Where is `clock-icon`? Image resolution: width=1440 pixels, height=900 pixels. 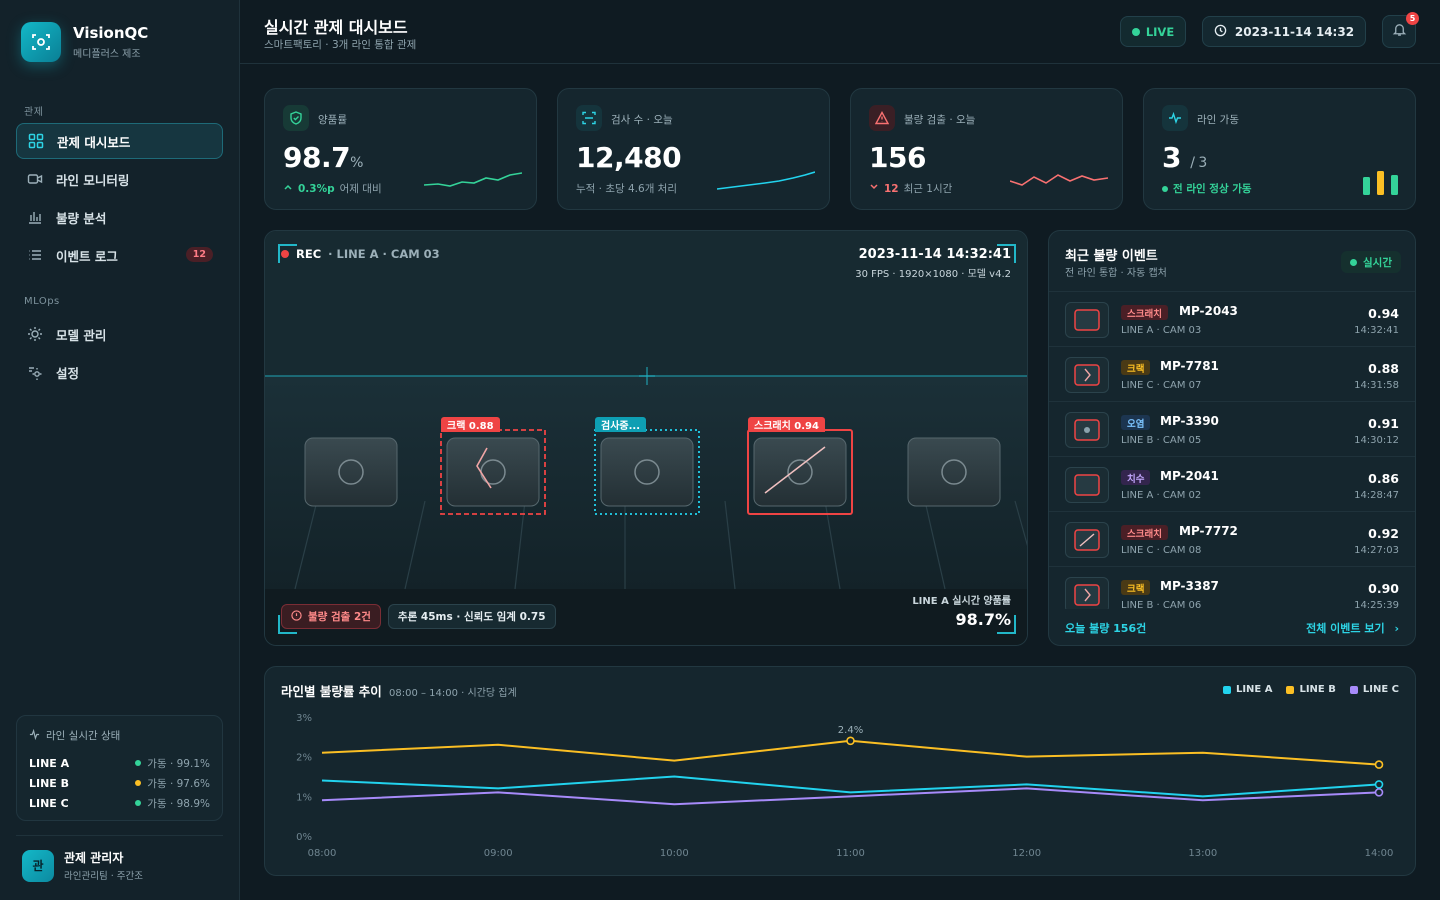
clock-icon is located at coordinates (1220, 32).